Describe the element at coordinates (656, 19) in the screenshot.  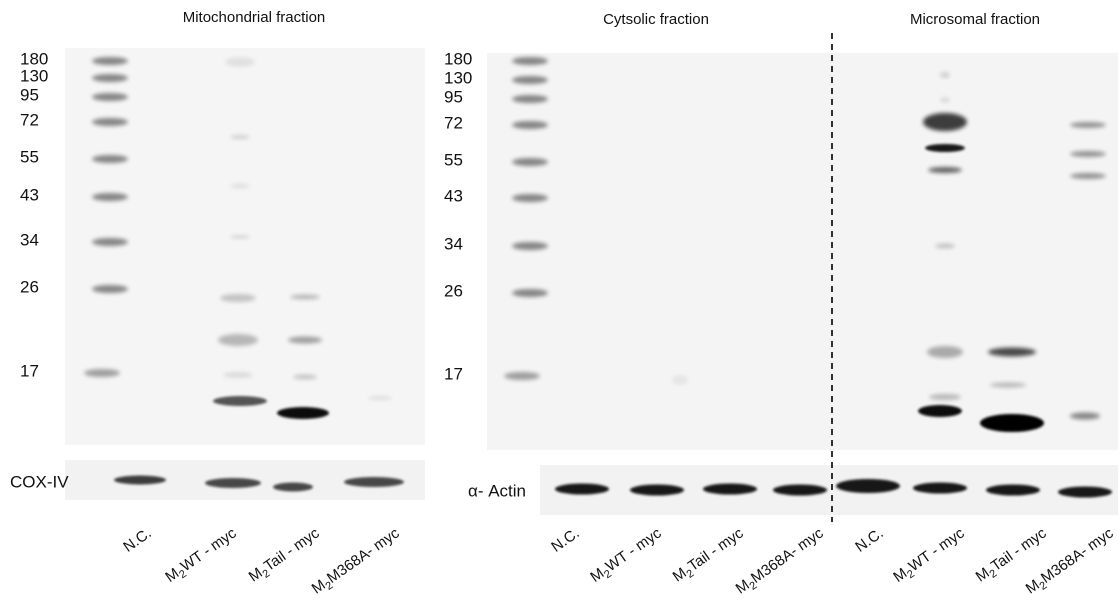
I see `panel-title: Cytsolic fraction` at that location.